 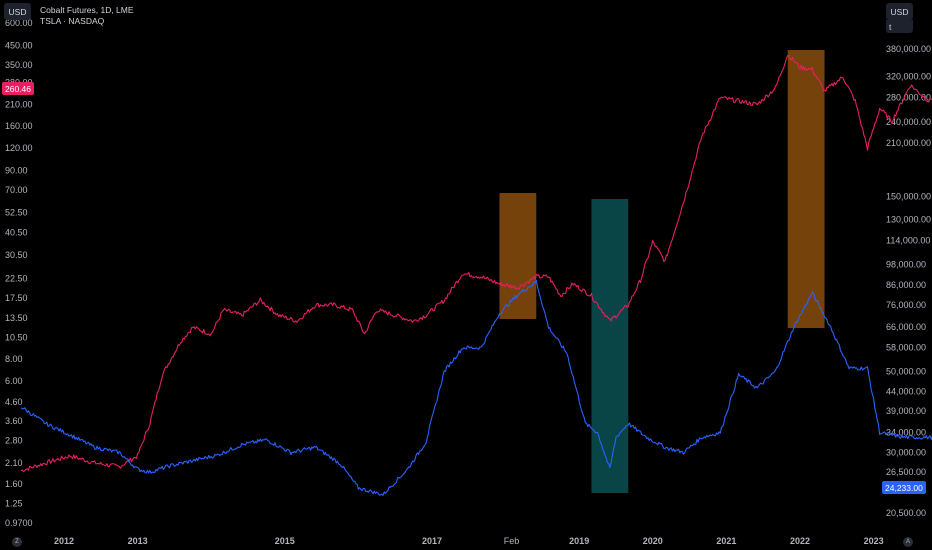 What do you see at coordinates (14, 463) in the screenshot?
I see `left-axis-tick: 2.10` at bounding box center [14, 463].